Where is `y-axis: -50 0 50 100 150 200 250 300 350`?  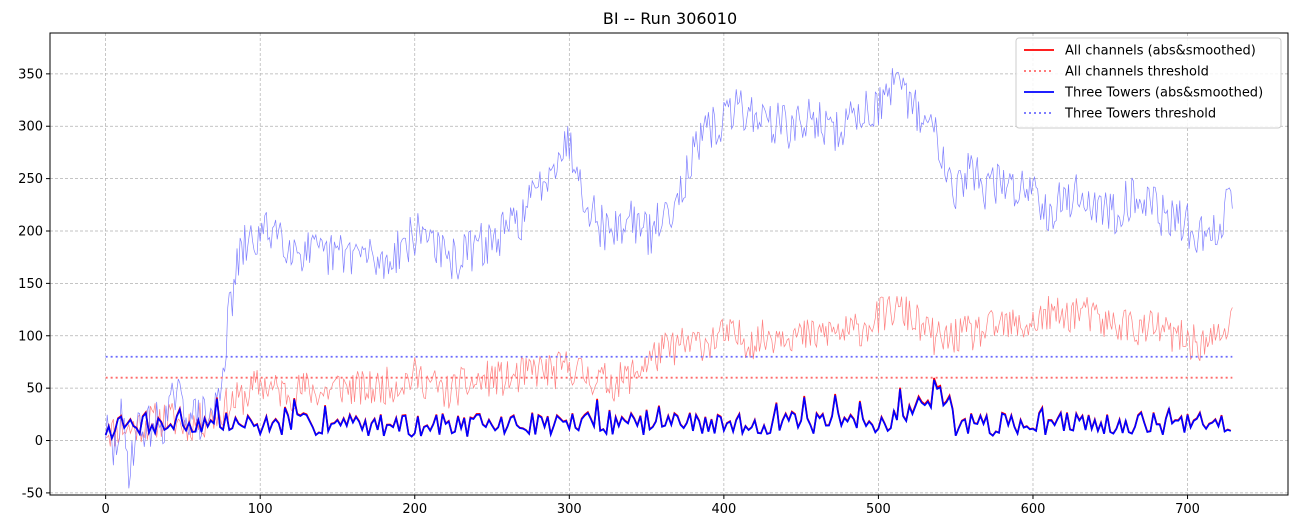
y-axis: -50 0 50 100 150 200 250 300 350 is located at coordinates (34, 284).